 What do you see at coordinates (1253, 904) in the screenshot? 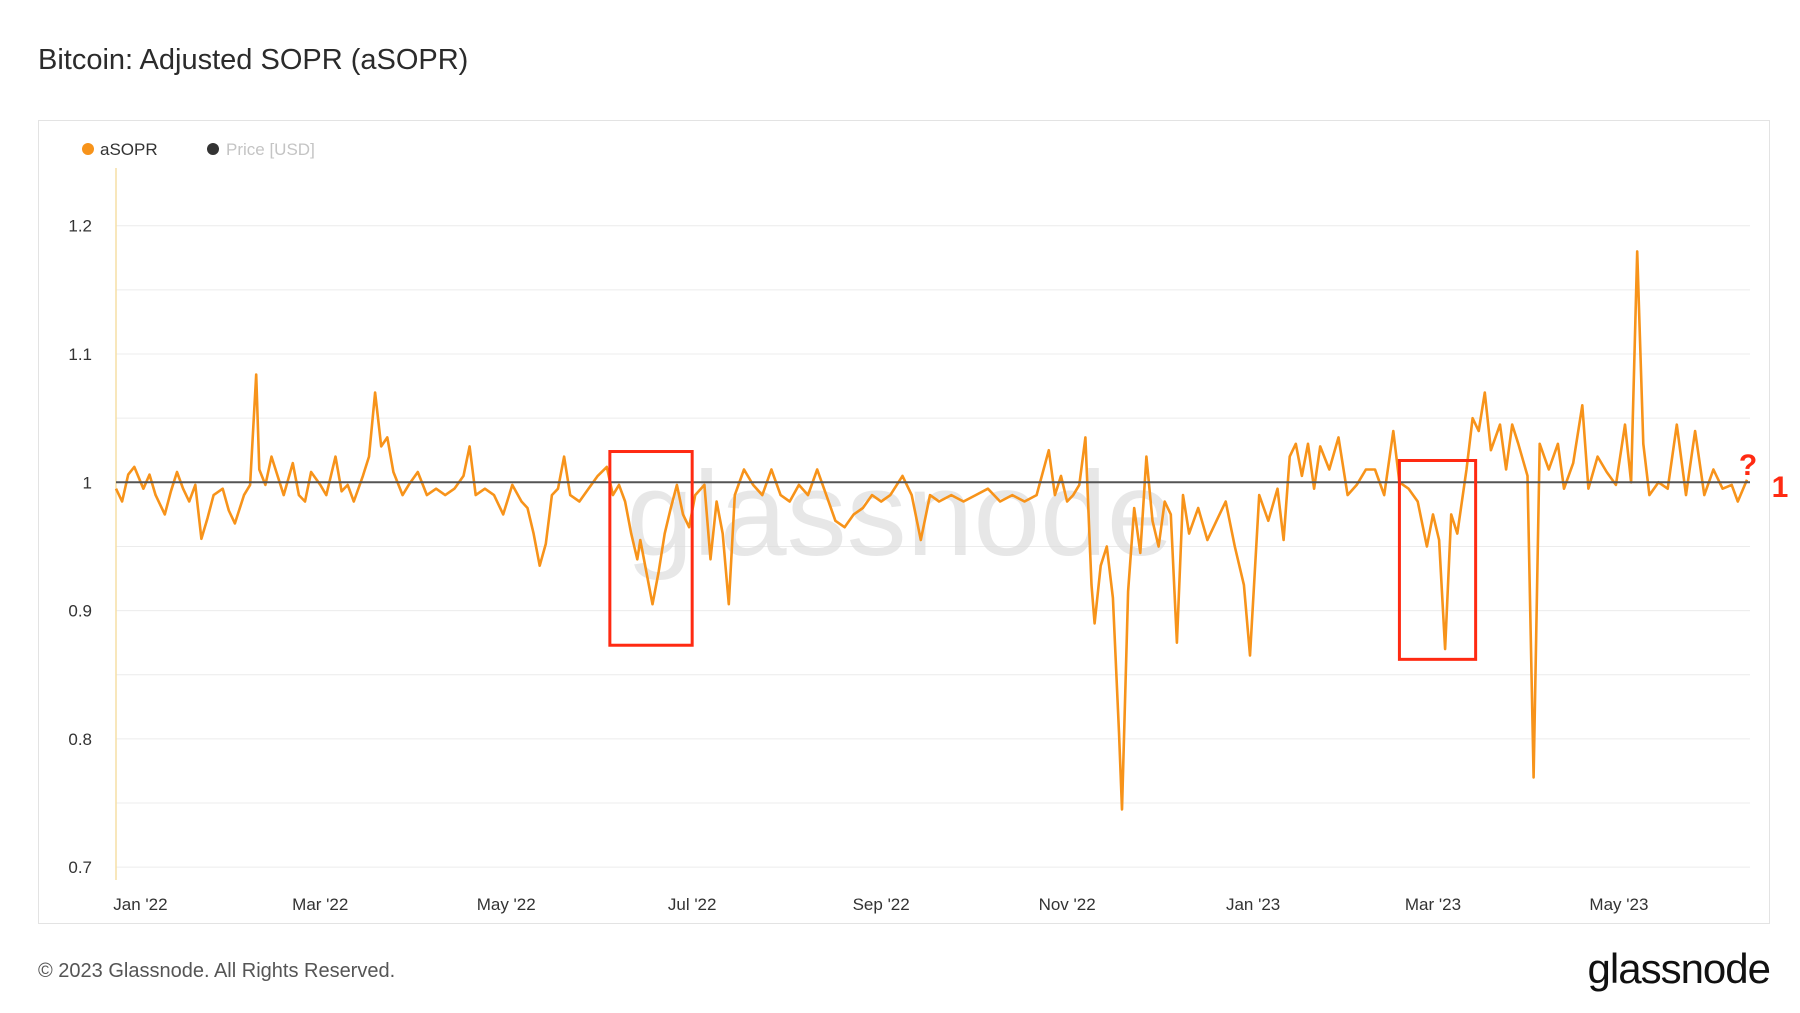
I see `x-tick-label: Jan '23` at bounding box center [1253, 904].